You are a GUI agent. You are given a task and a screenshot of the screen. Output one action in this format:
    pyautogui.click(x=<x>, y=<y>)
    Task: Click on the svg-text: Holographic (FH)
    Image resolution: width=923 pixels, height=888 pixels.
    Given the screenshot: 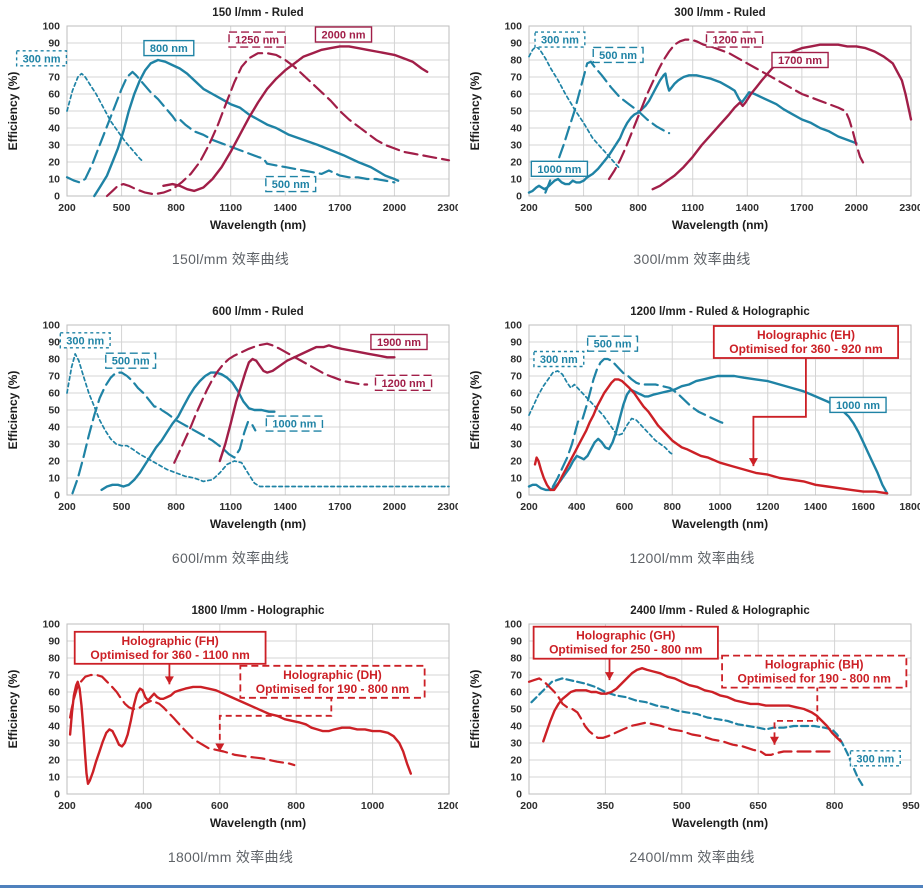 What is the action you would take?
    pyautogui.click(x=169, y=641)
    